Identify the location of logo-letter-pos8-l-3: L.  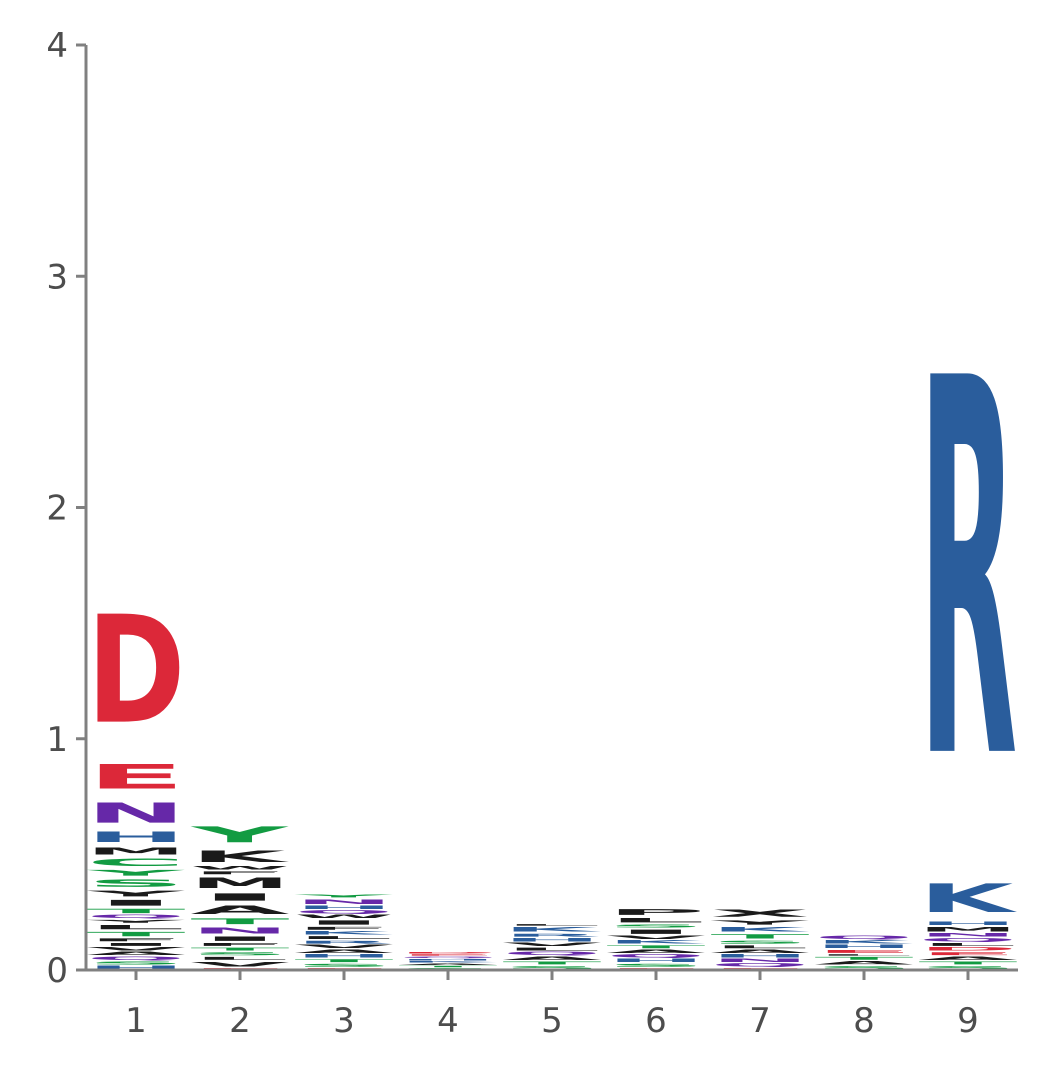
(864, 955).